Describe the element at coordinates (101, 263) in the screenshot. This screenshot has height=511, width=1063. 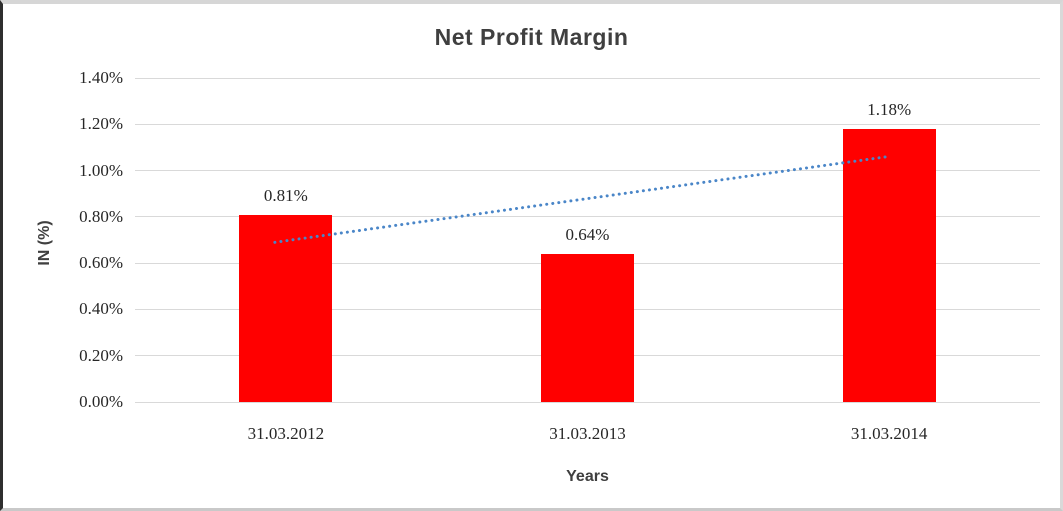
I see `y-tick-label: 0.60%` at that location.